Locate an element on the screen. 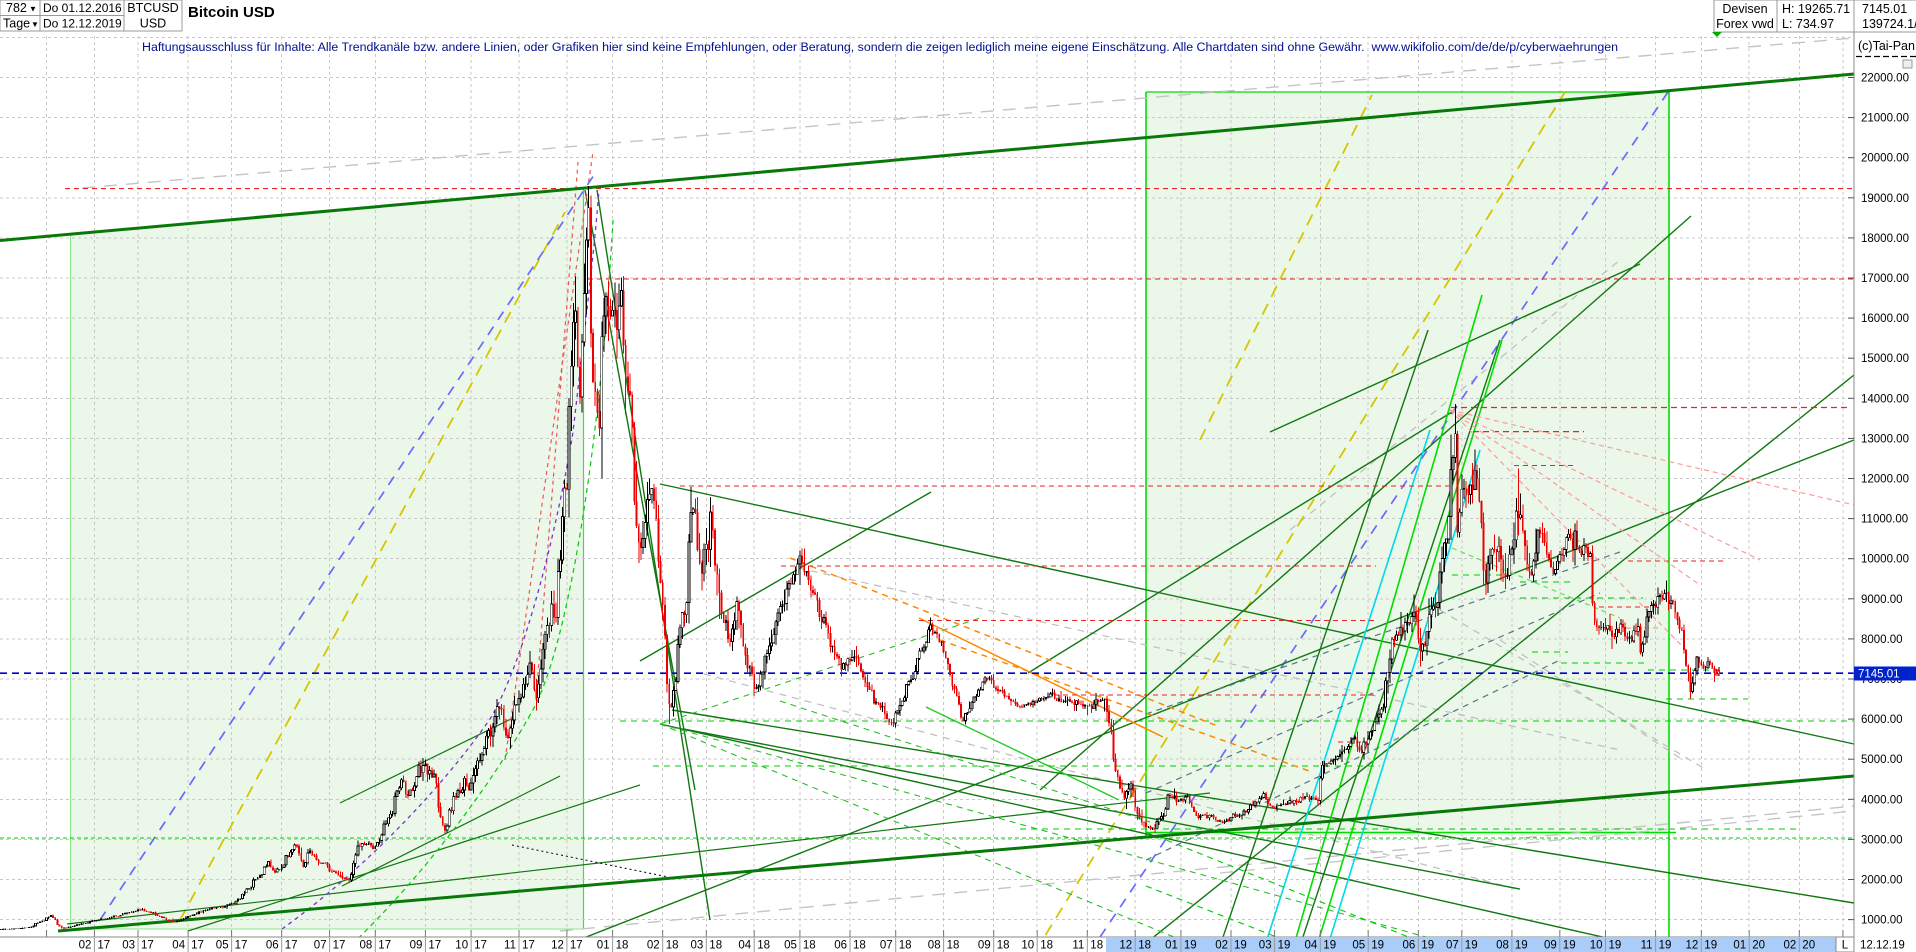 The width and height of the screenshot is (1916, 952). svg-text: Do 12.12.2019 is located at coordinates (82, 24).